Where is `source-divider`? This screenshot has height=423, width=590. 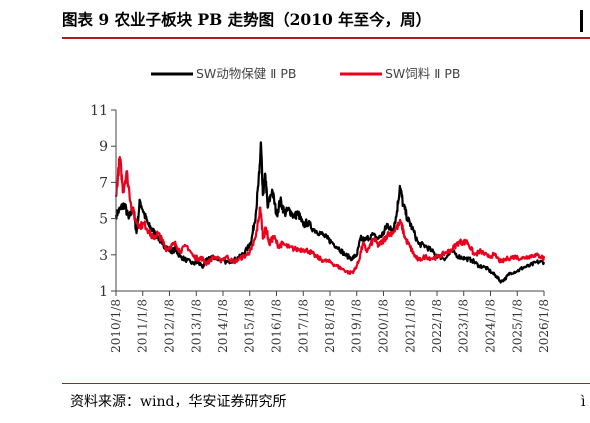
source-divider is located at coordinates (326, 383).